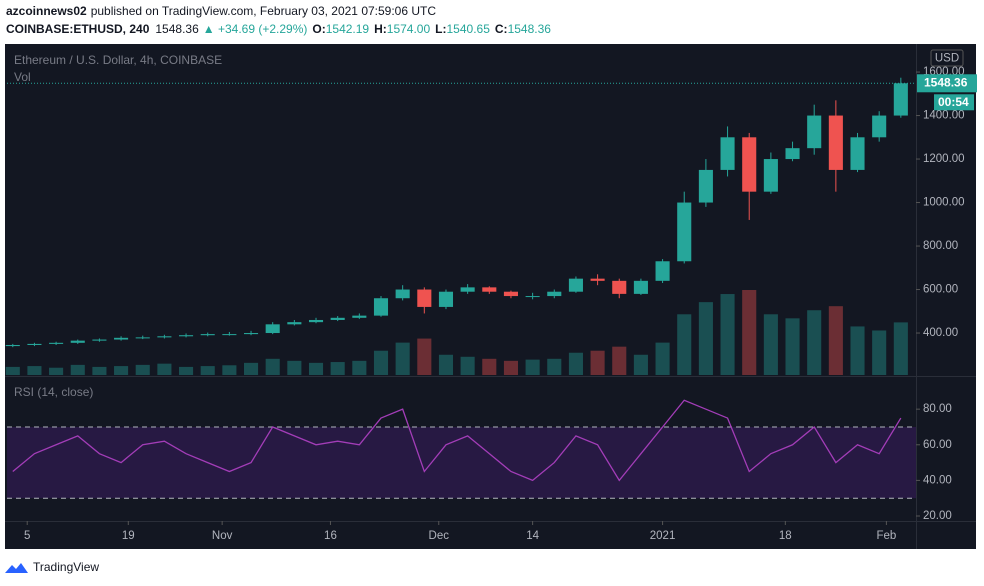 Image resolution: width=984 pixels, height=586 pixels. Describe the element at coordinates (128, 536) in the screenshot. I see `x-tick-label: 19` at that location.